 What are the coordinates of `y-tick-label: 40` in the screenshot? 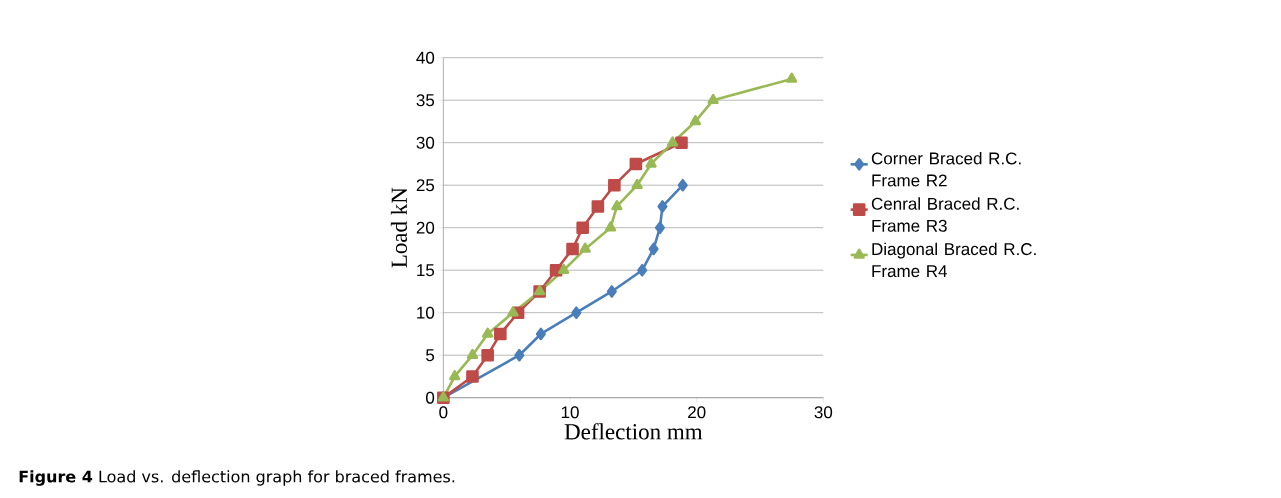 It's located at (425, 57).